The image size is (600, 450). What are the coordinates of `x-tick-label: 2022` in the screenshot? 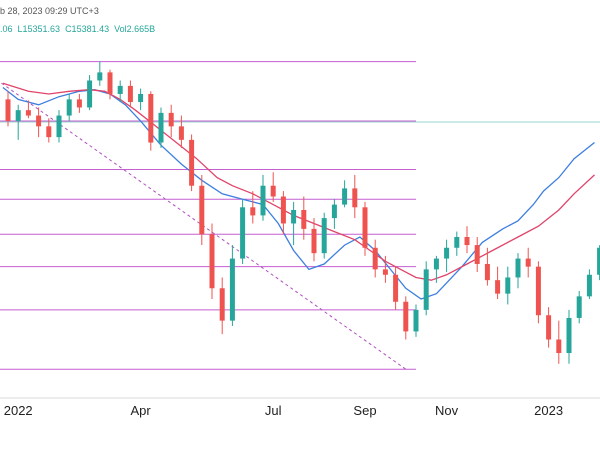 It's located at (18, 410).